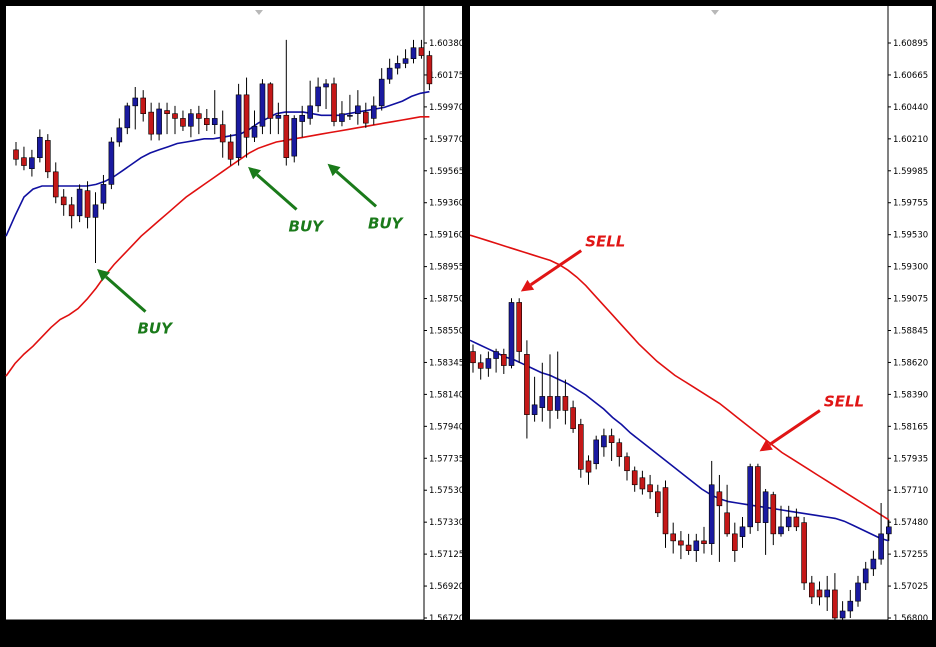 This screenshot has height=647, width=936. Describe the element at coordinates (910, 587) in the screenshot. I see `y-tick-label: 1.57025` at that location.